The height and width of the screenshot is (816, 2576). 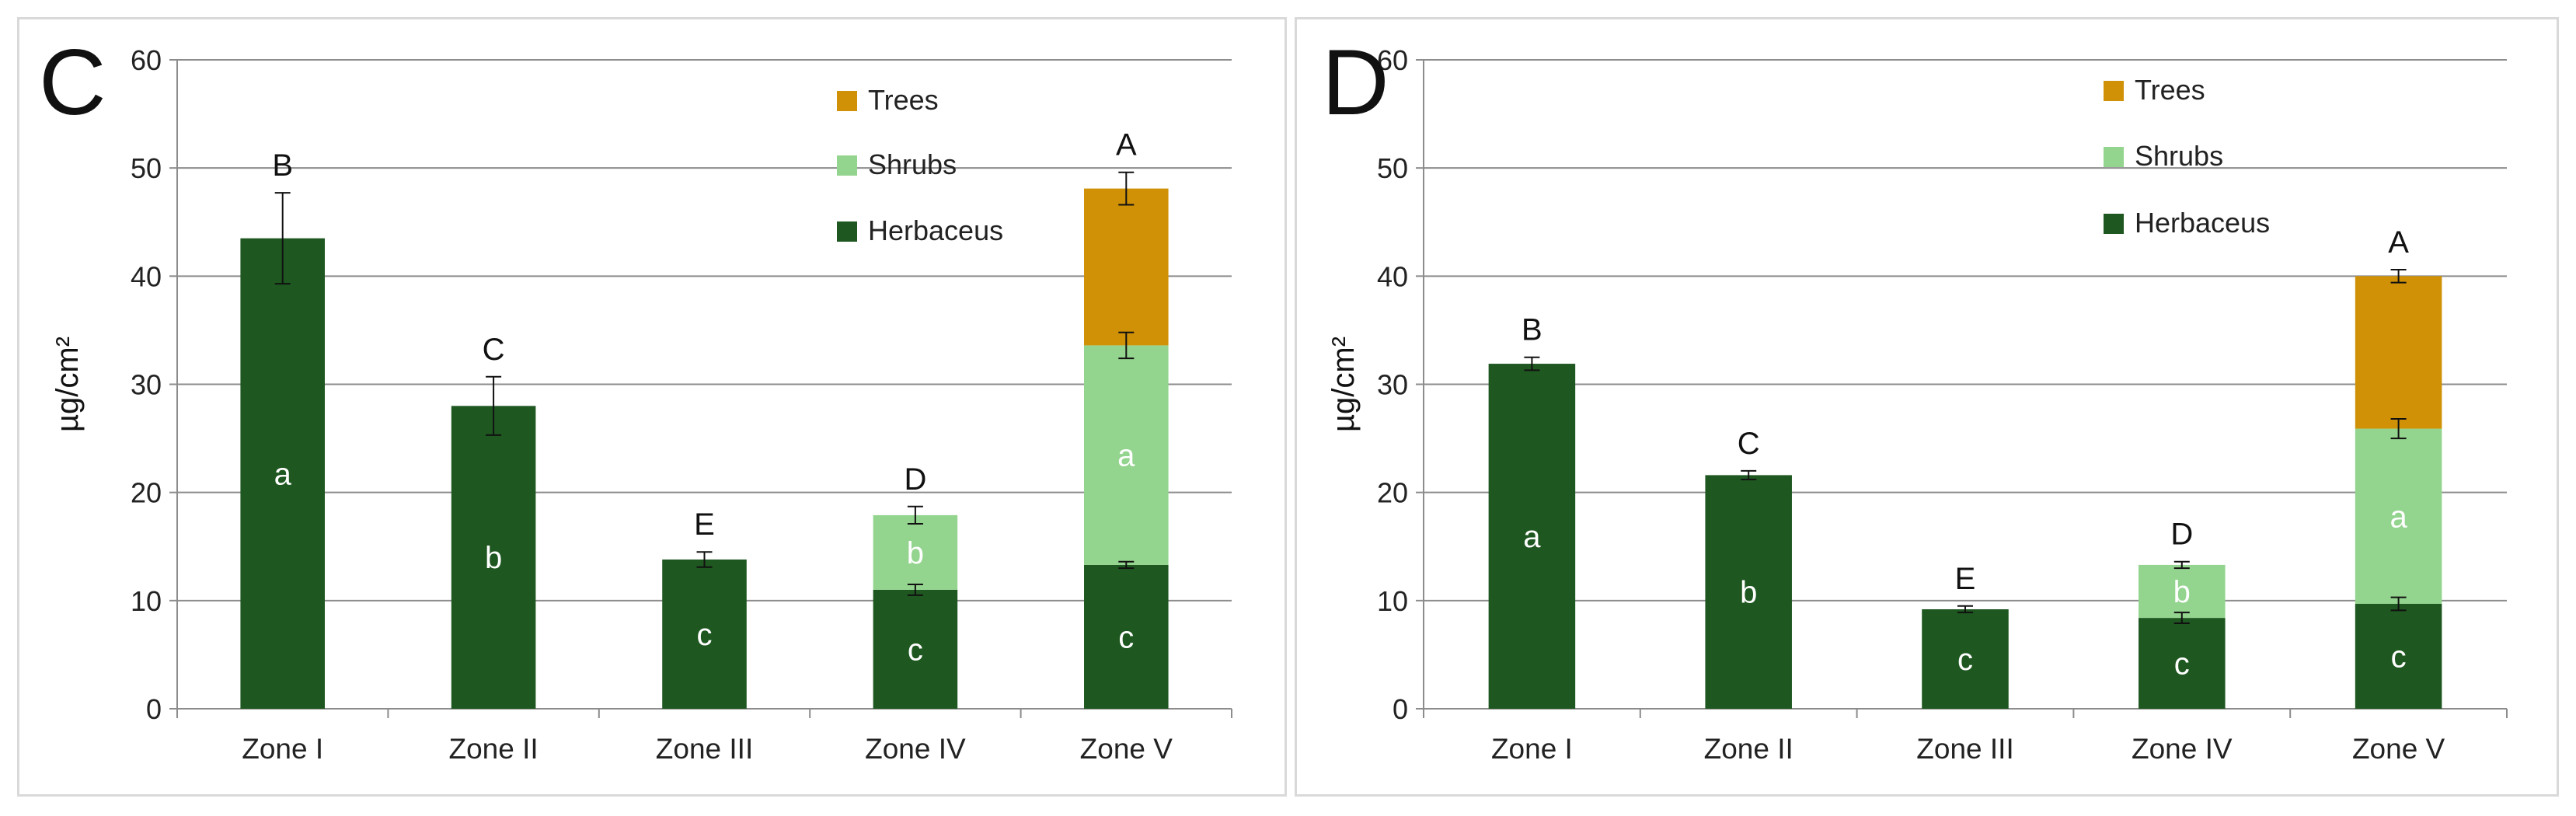 I want to click on c-y-tick-label: 30, so click(x=146, y=385).